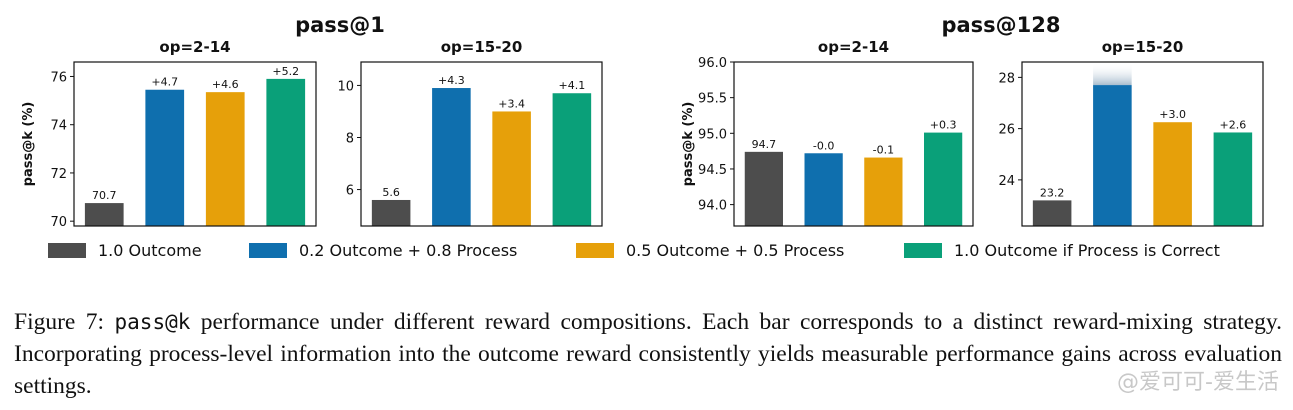 Image resolution: width=1293 pixels, height=410 pixels. What do you see at coordinates (712, 63) in the screenshot?
I see `y-tick-label: 96.0` at bounding box center [712, 63].